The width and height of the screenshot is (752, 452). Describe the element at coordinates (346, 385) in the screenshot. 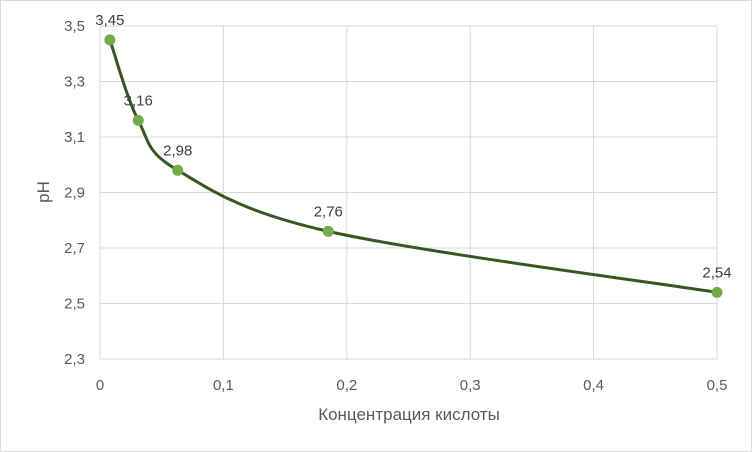

I see `x-tick-label: 0,2` at that location.